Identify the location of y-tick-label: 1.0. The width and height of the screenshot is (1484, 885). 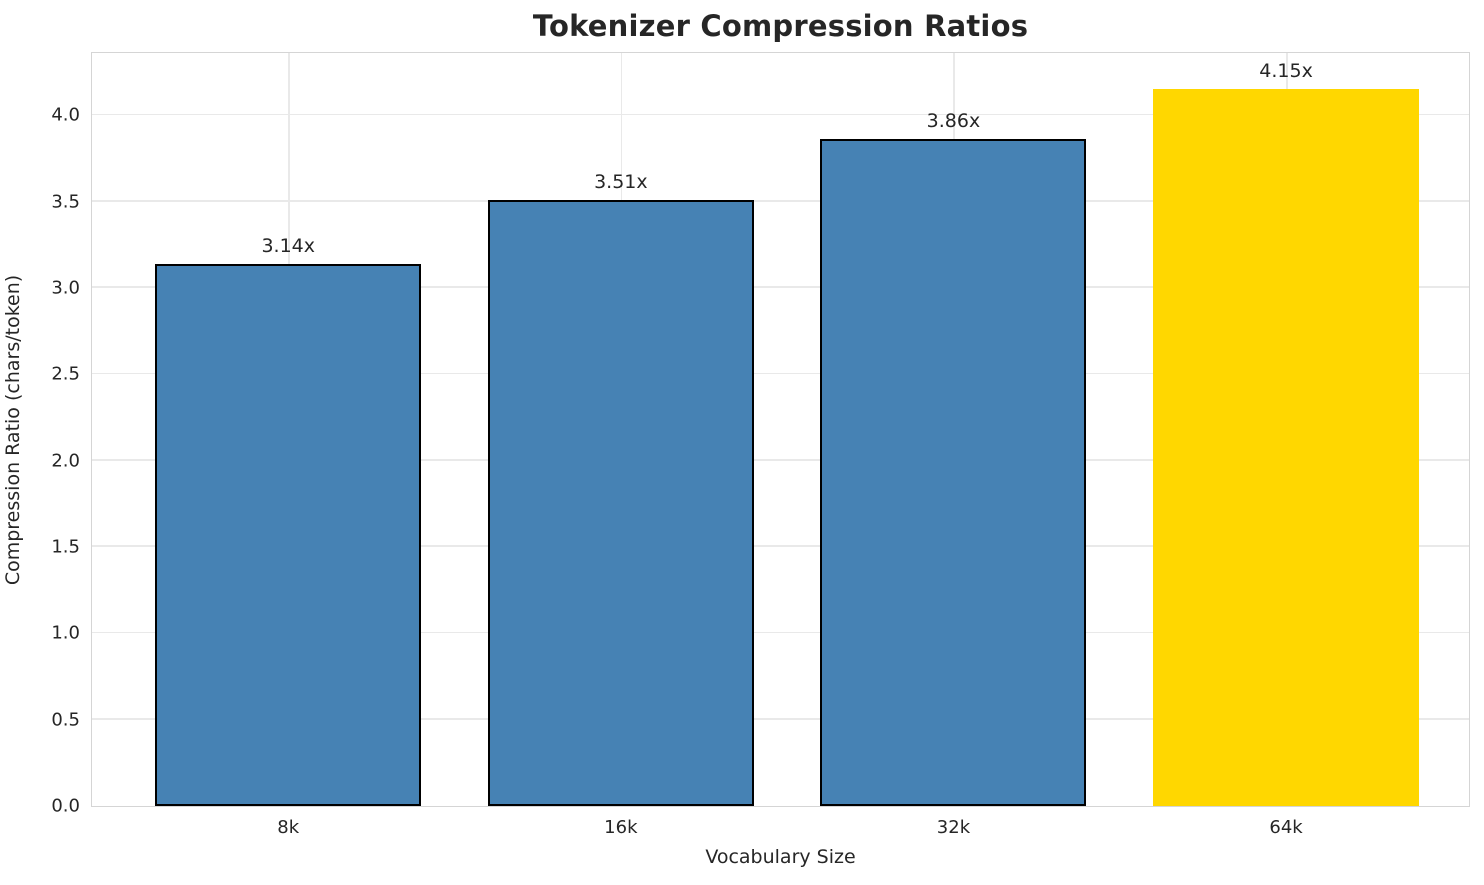
(65, 633).